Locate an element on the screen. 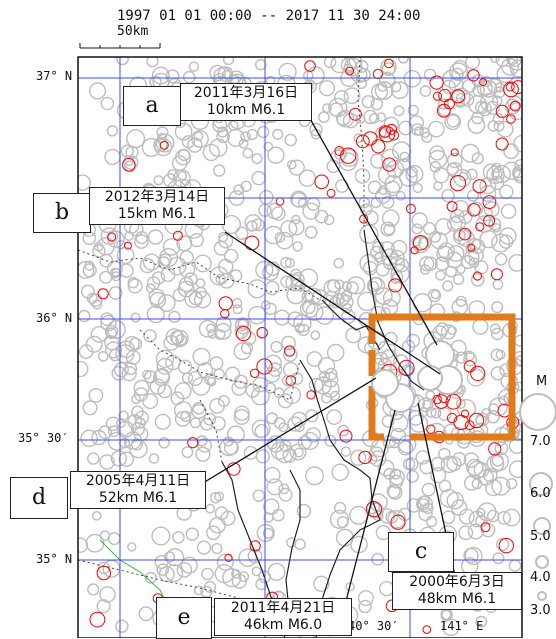 Image resolution: width=556 pixels, height=639 pixels. event-detail-b: 15km M6.1 is located at coordinates (157, 214).